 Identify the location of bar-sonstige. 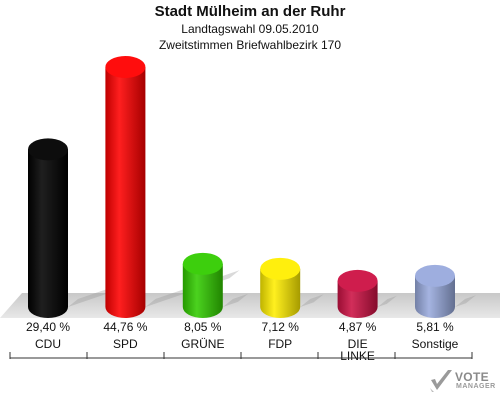
(435, 296).